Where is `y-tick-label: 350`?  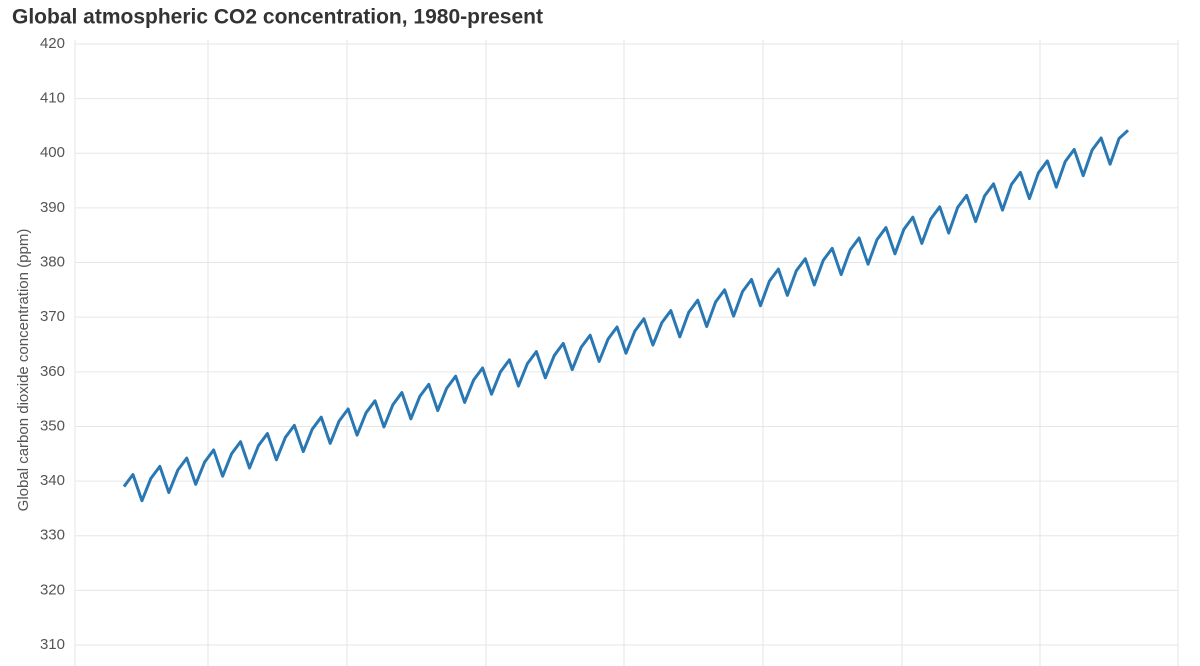 y-tick-label: 350 is located at coordinates (52, 425).